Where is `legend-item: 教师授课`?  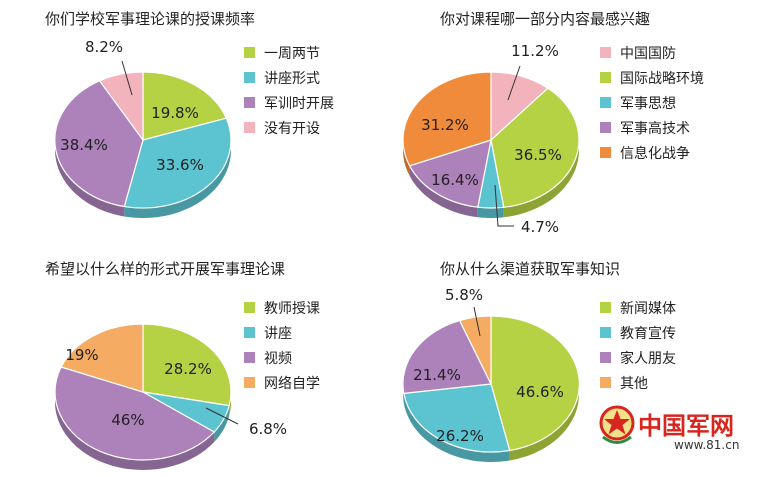
legend-item: 教师授课 is located at coordinates (282, 307).